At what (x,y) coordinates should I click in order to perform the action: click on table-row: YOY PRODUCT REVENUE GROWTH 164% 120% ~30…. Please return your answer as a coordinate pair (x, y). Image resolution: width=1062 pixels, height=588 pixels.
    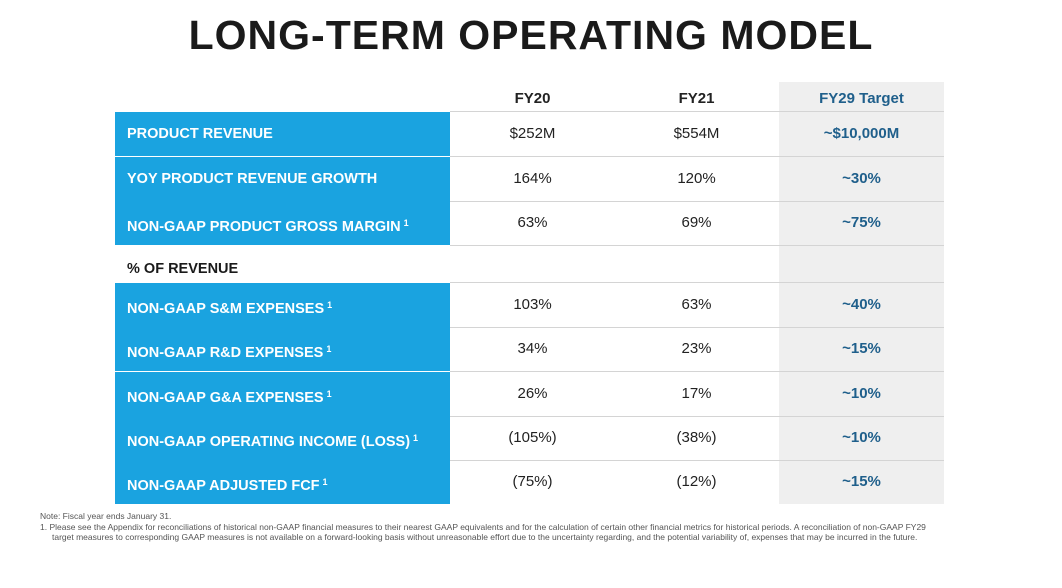
    Looking at the image, I should click on (529, 179).